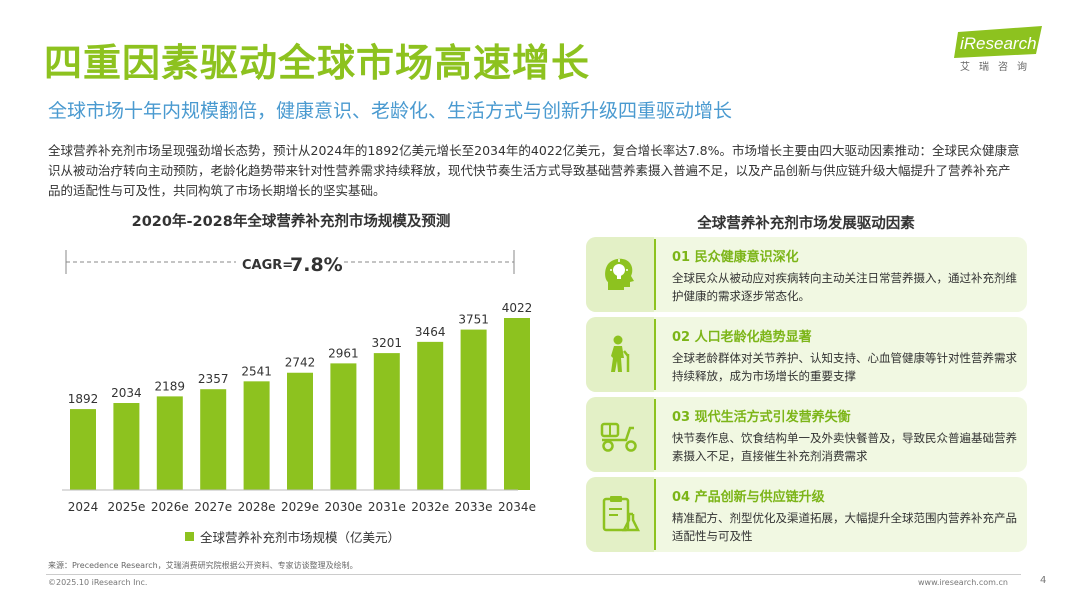 This screenshot has width=1067, height=600. What do you see at coordinates (300, 507) in the screenshot?
I see `x-tick-2029e: 2029e` at bounding box center [300, 507].